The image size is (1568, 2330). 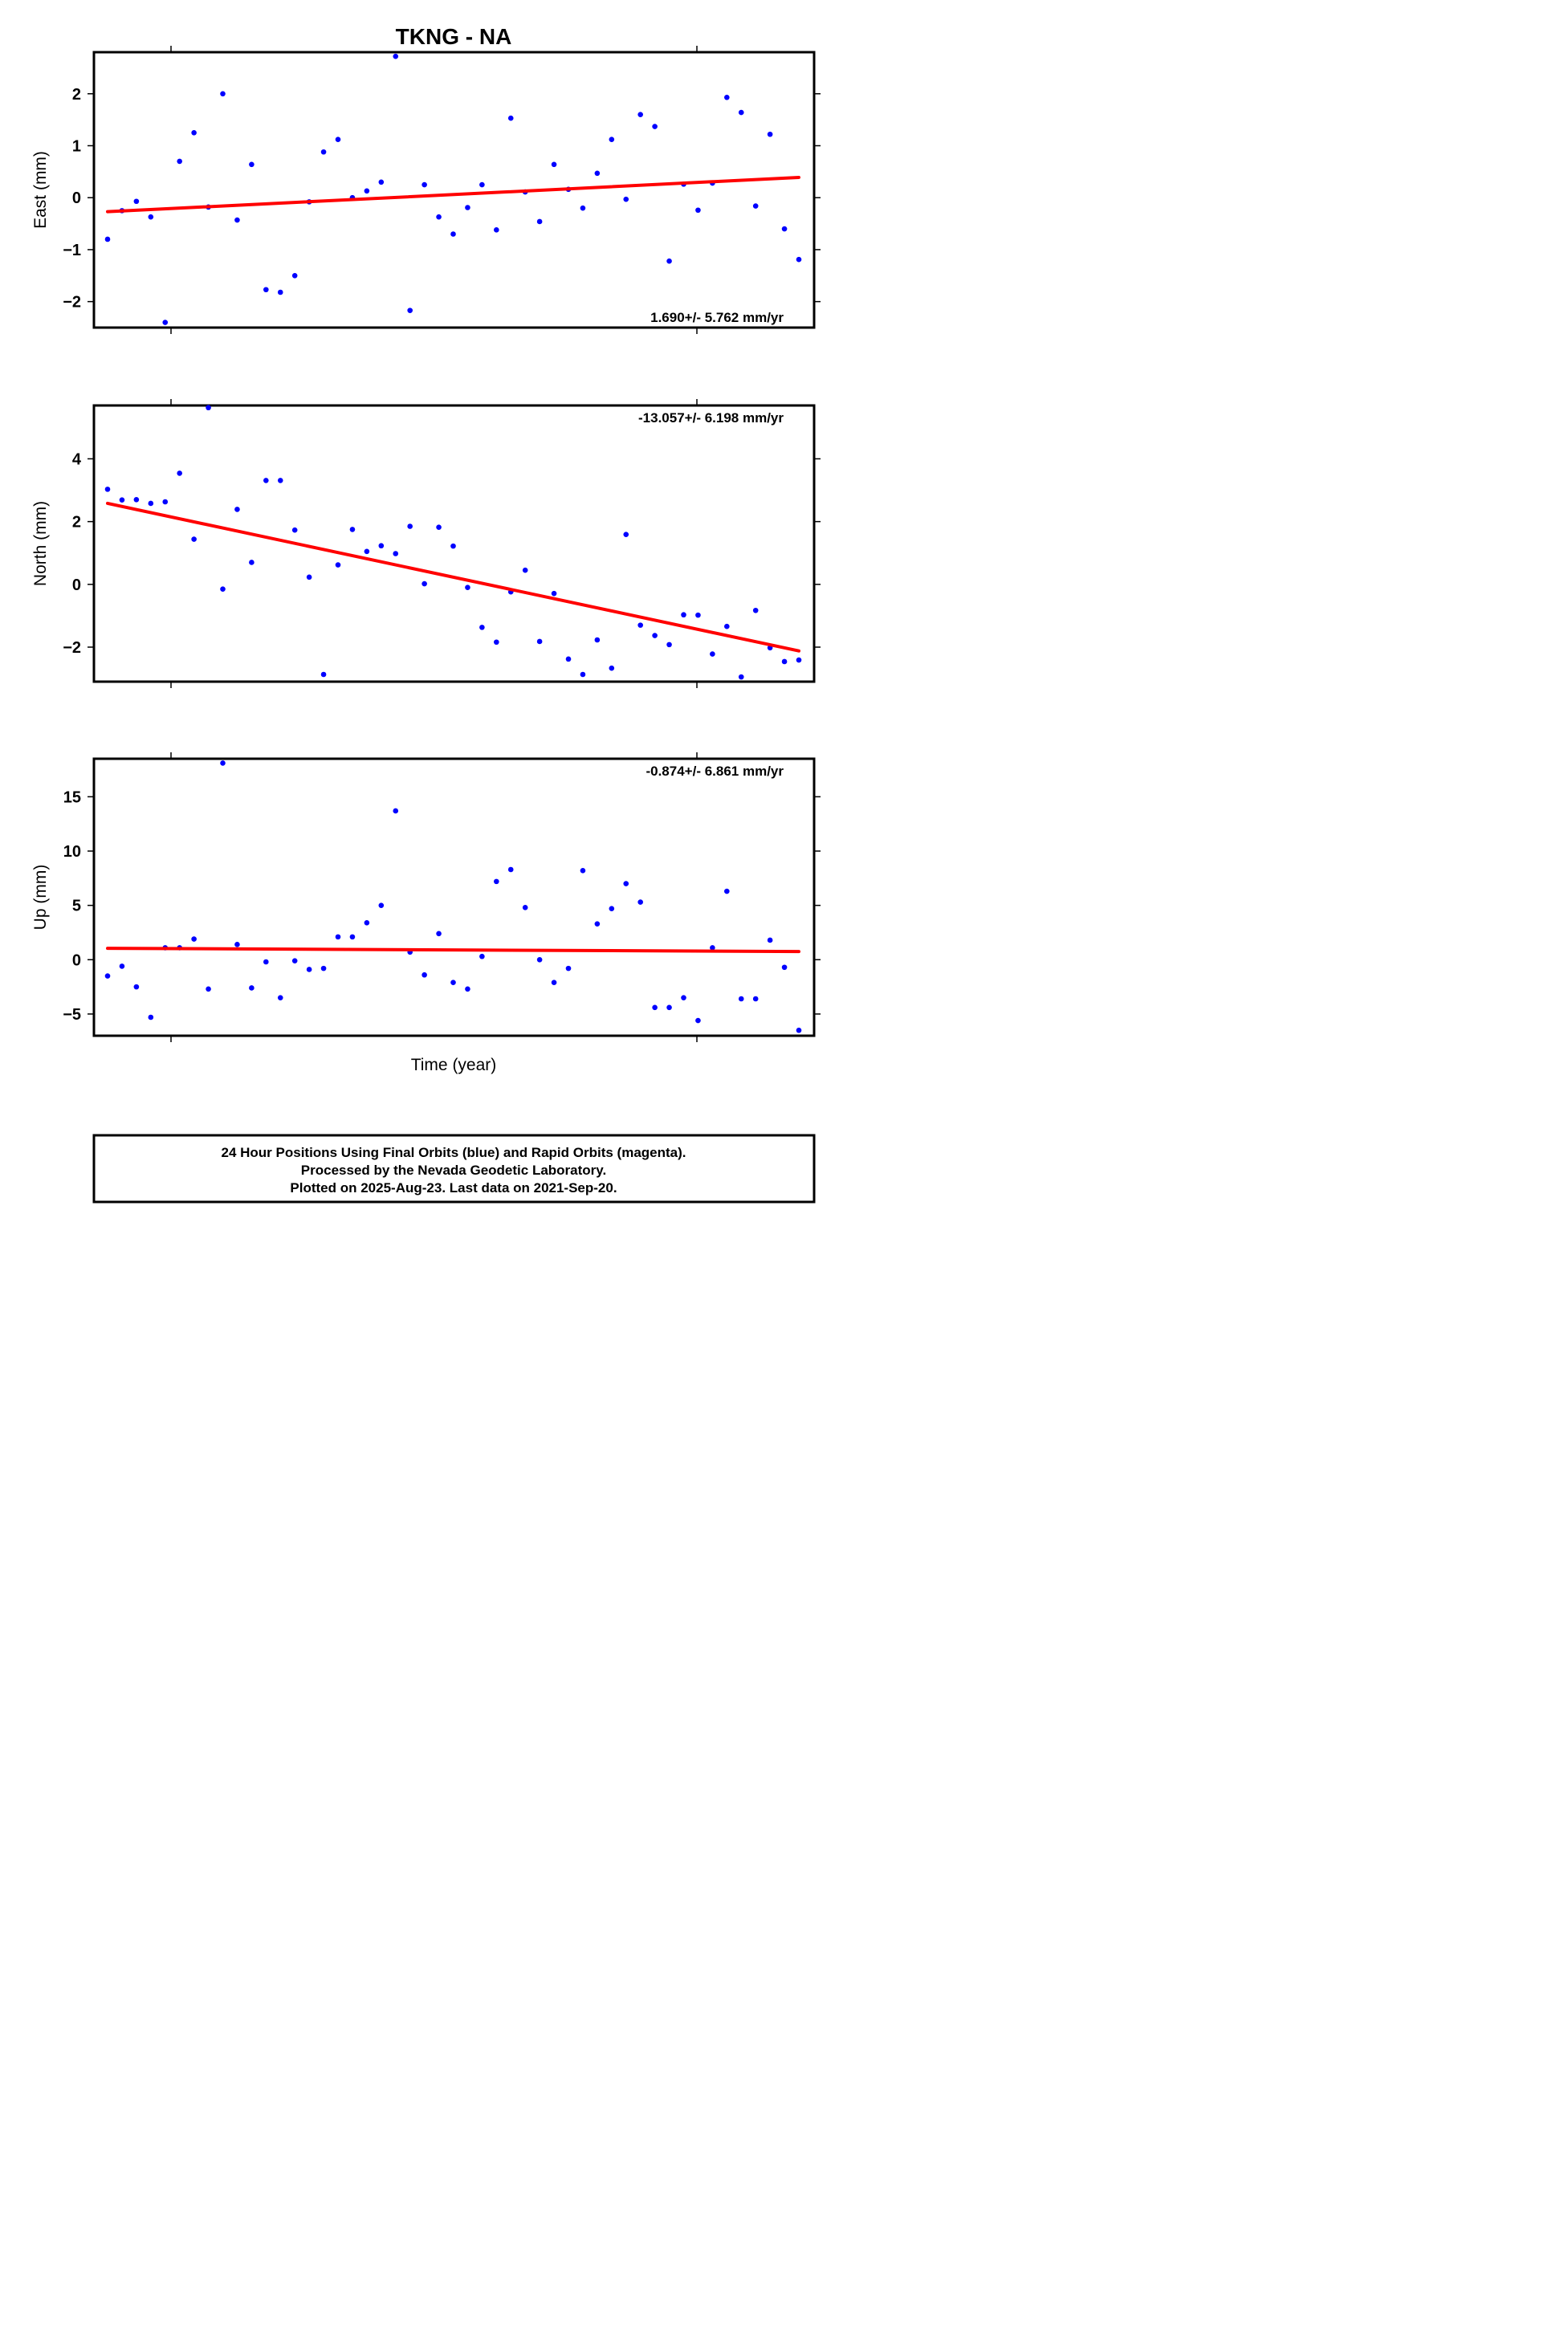 I want to click on east-panel: −2 −1 0 1 2 East (mm) 1.690+/- 5.762 mm/yr, so click(x=426, y=190).